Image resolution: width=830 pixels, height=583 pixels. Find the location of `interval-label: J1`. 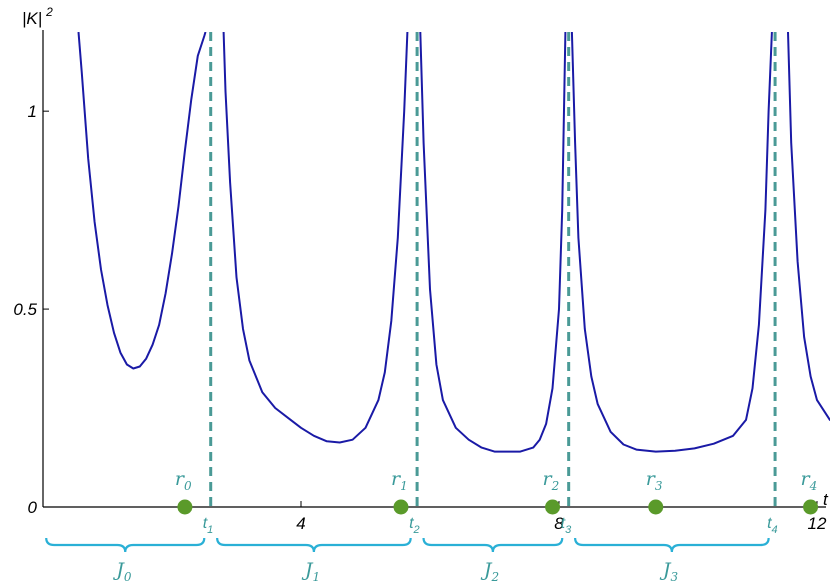

interval-label: J1 is located at coordinates (310, 571).